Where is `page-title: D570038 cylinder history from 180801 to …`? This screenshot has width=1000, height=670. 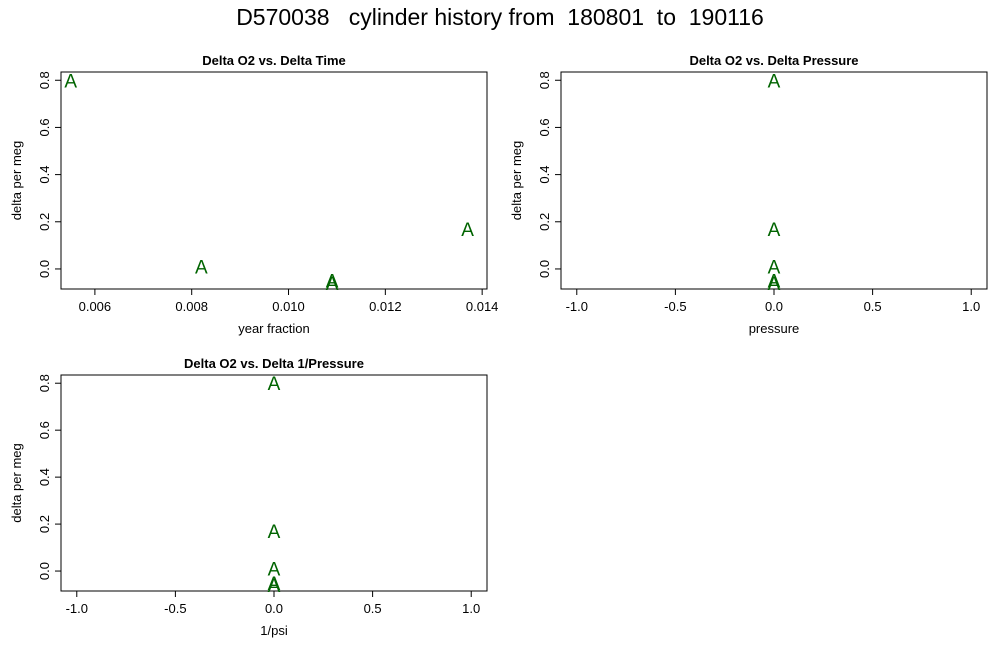 page-title: D570038 cylinder history from 180801 to … is located at coordinates (500, 17).